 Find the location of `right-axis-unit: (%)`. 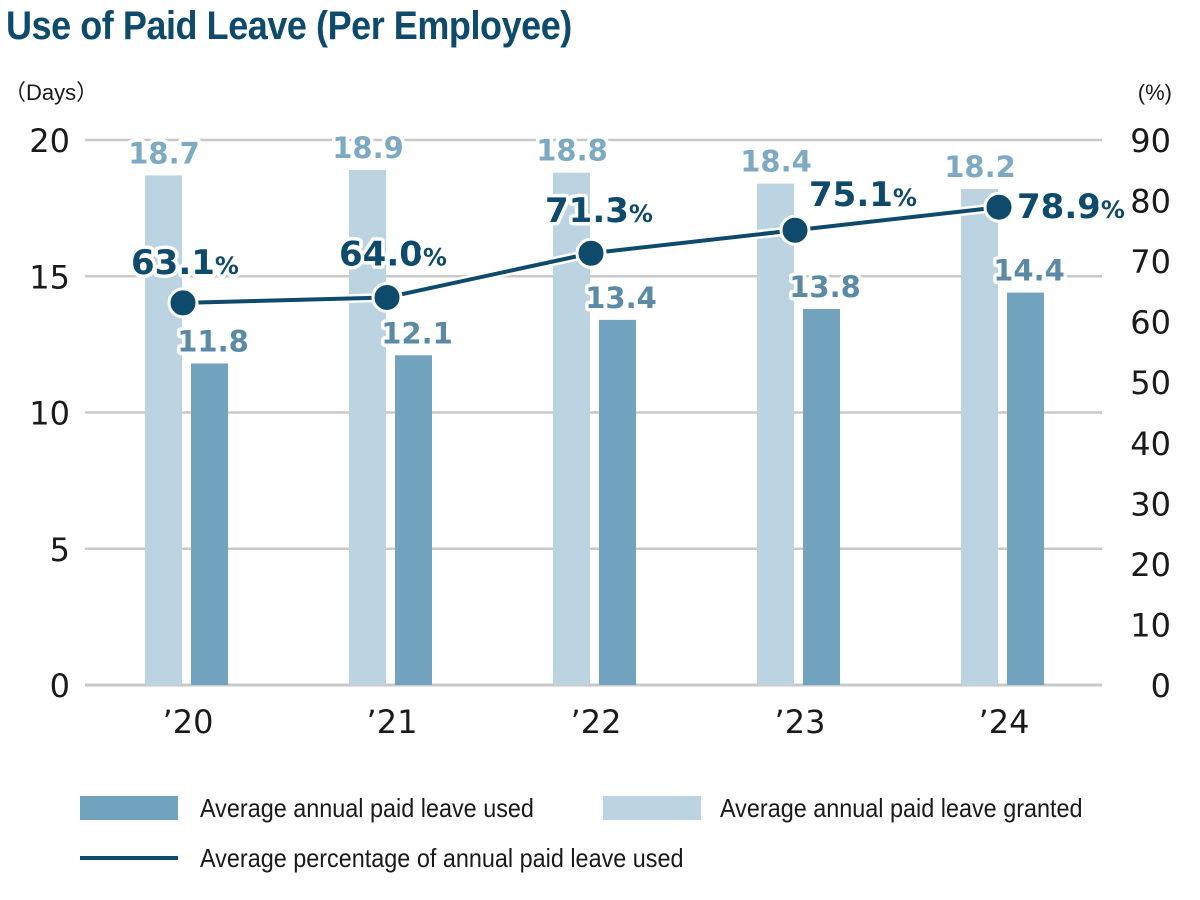

right-axis-unit: (%) is located at coordinates (1155, 92).